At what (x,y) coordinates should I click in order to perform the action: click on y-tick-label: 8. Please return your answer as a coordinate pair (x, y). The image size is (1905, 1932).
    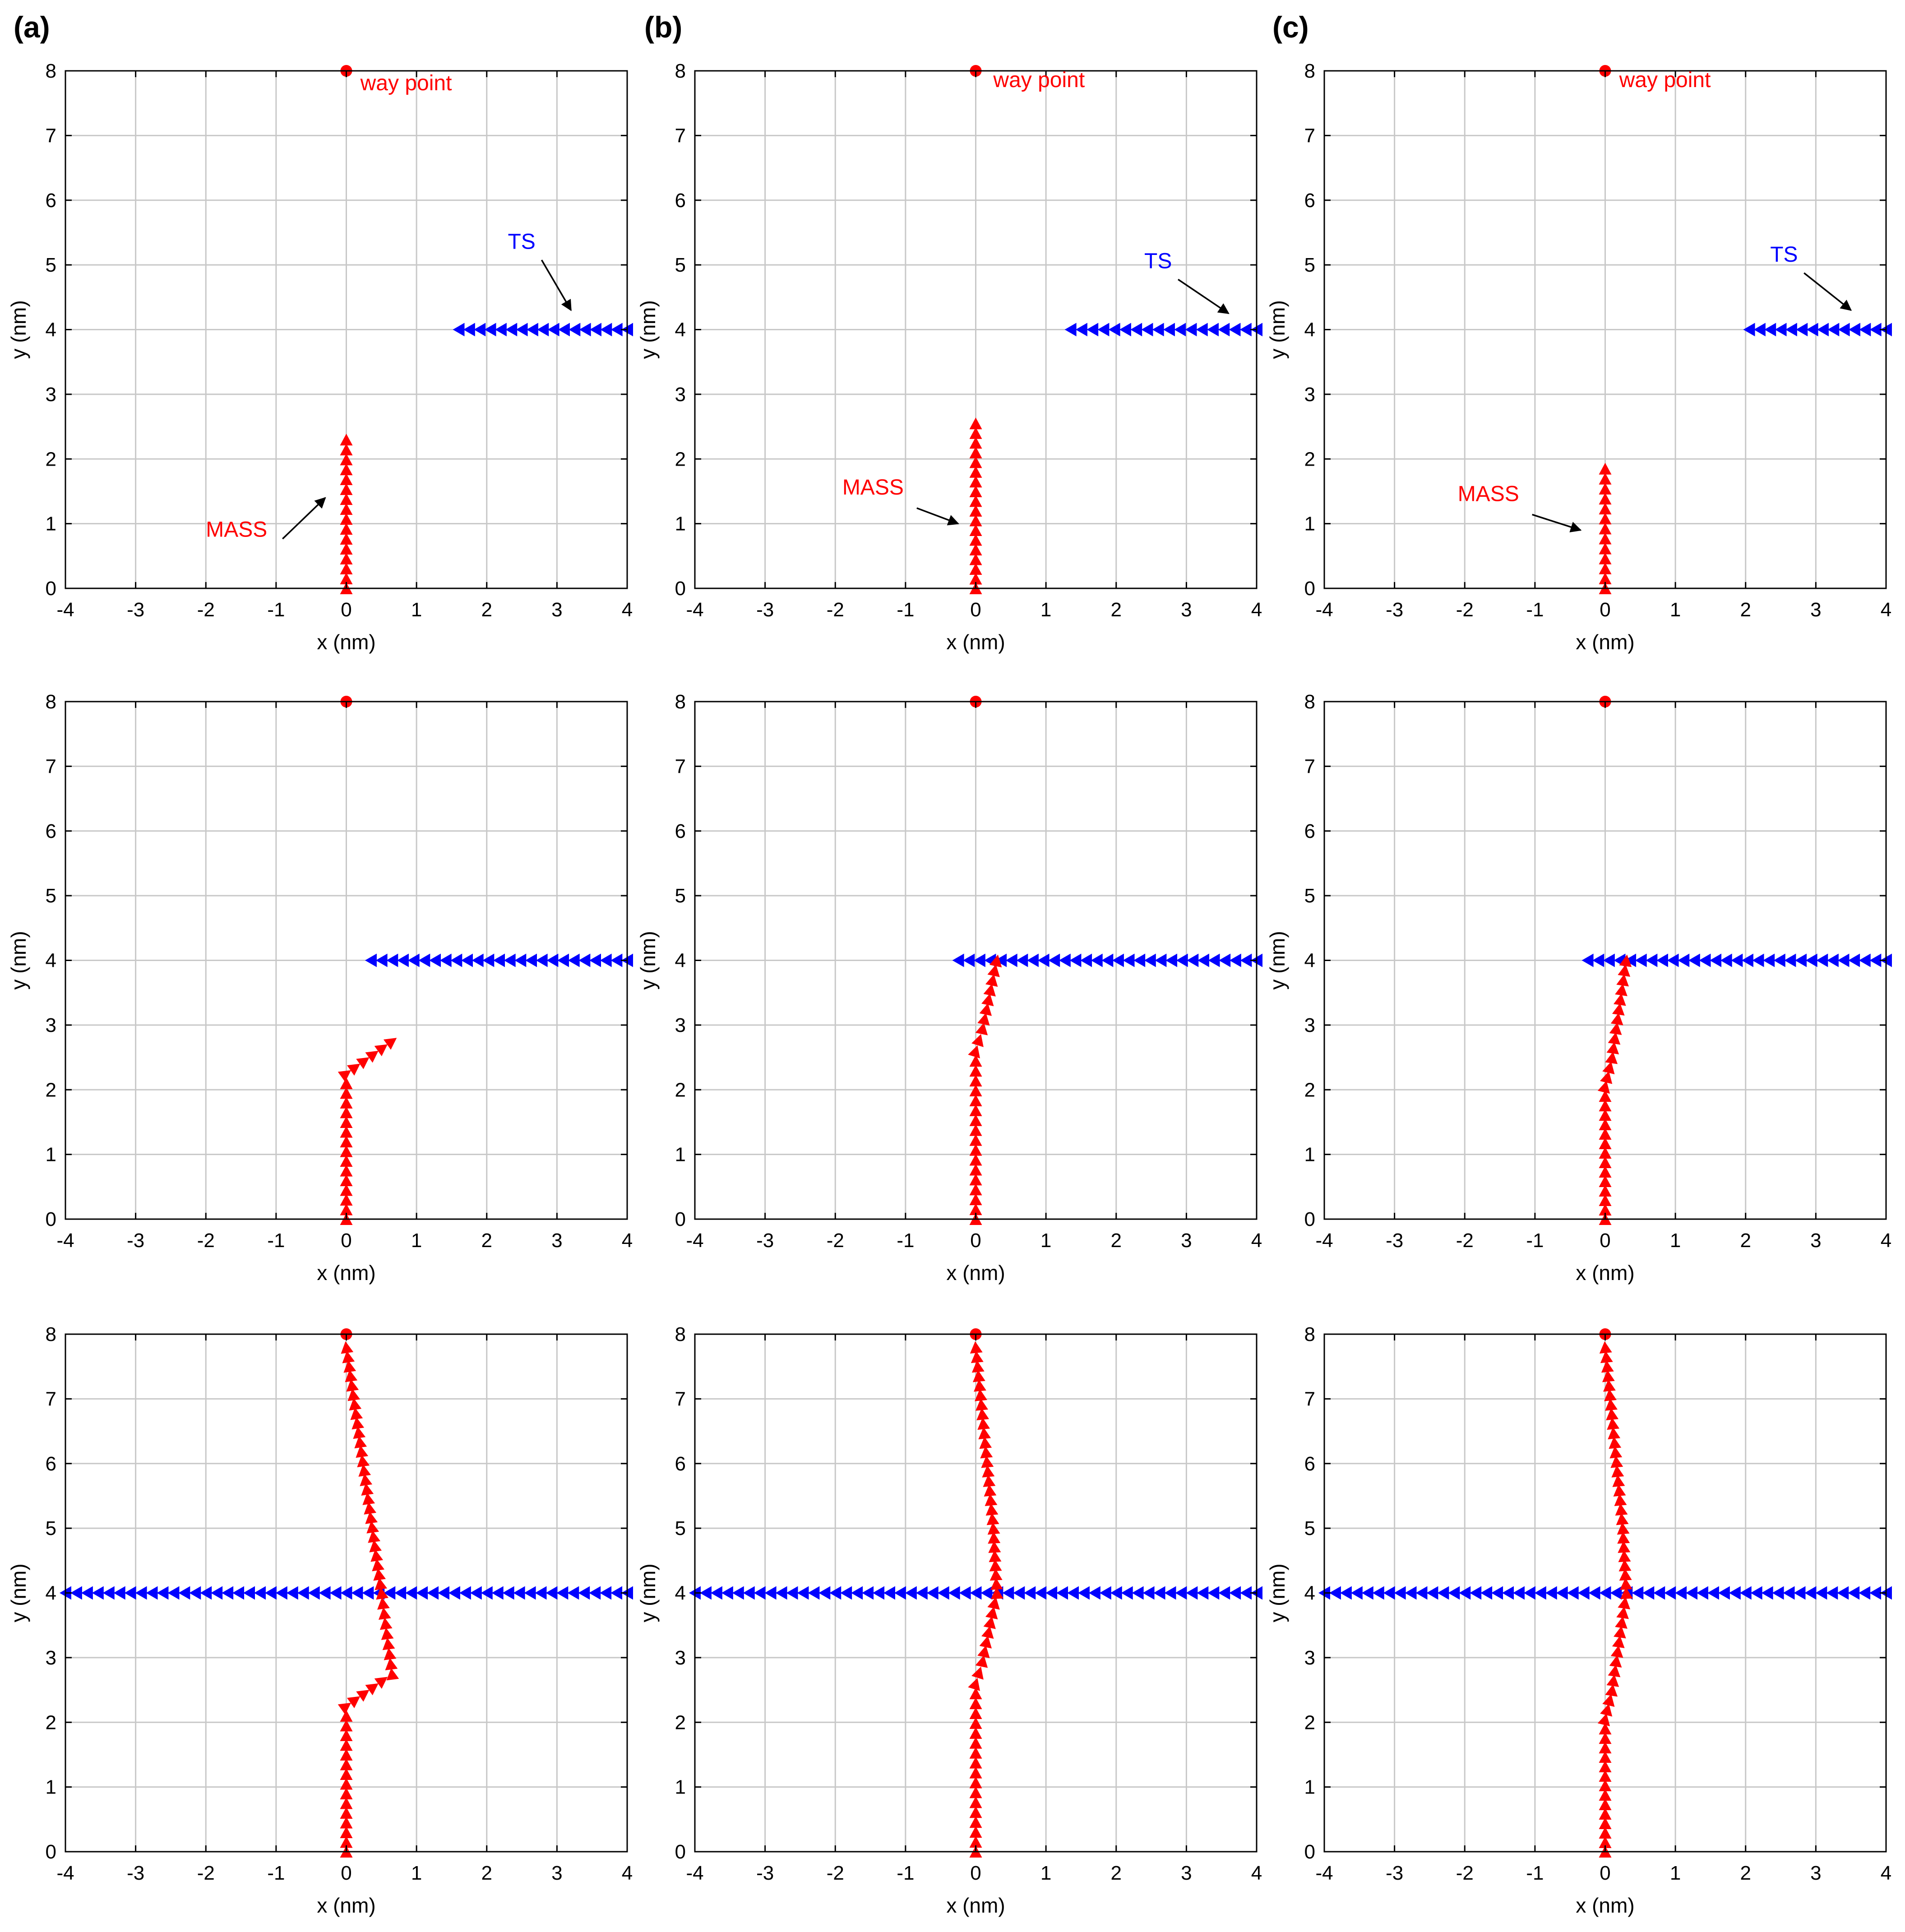
    Looking at the image, I should click on (51, 1334).